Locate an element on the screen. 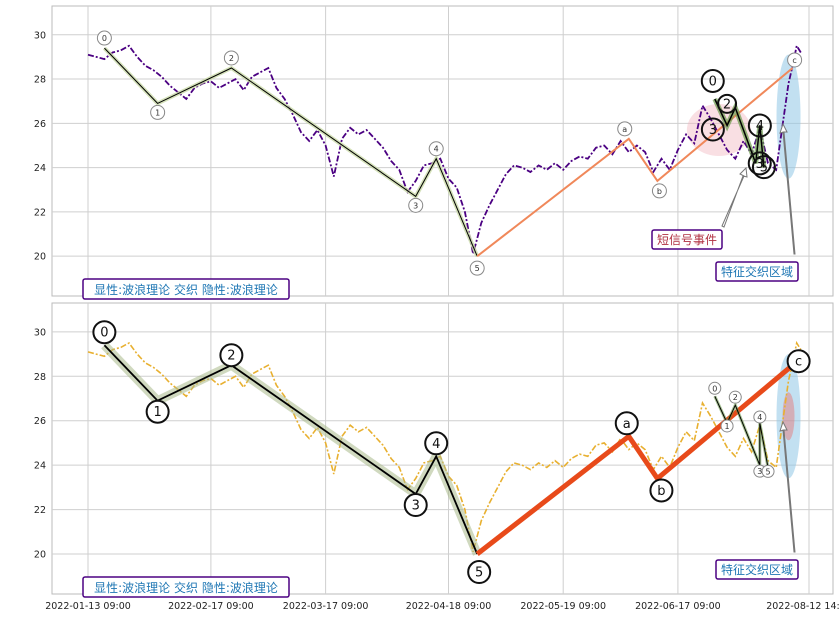 The width and height of the screenshot is (839, 621). bottom-wave-label: a is located at coordinates (627, 424).